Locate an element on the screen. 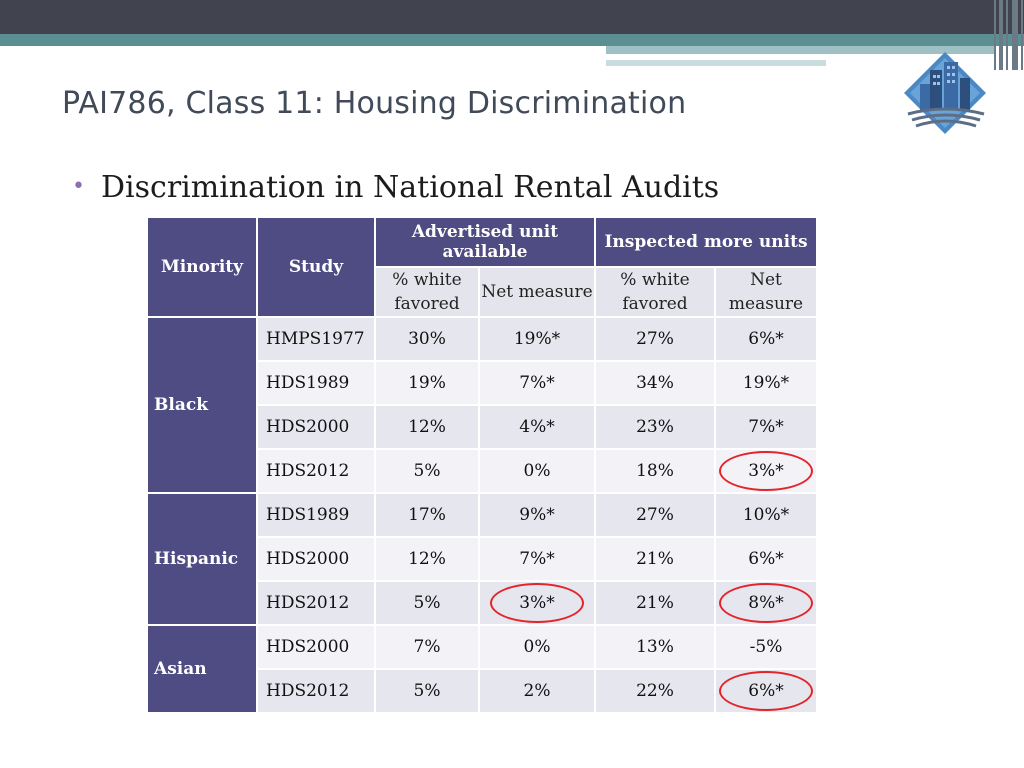 The width and height of the screenshot is (1024, 768). value-cell: 18% is located at coordinates (655, 471).